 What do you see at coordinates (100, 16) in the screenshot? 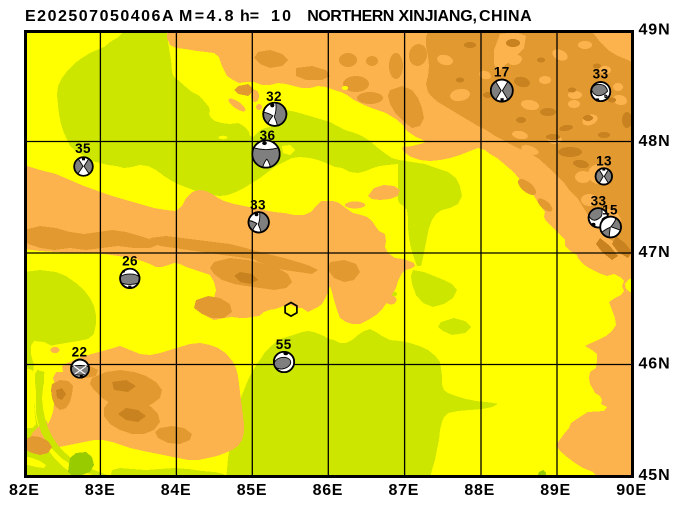
I see `svg-text: E202507050406A` at bounding box center [100, 16].